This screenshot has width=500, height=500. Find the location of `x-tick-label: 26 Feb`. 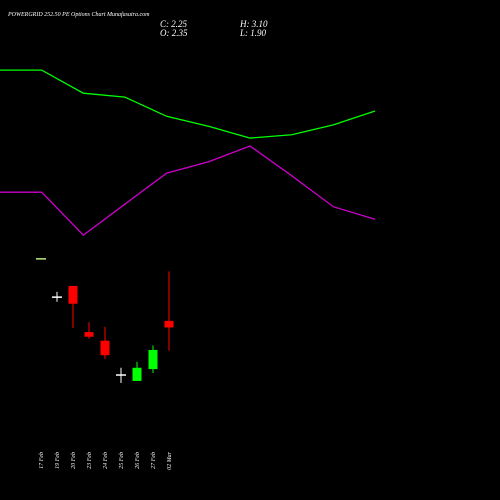

x-tick-label: 26 Feb is located at coordinates (138, 460).